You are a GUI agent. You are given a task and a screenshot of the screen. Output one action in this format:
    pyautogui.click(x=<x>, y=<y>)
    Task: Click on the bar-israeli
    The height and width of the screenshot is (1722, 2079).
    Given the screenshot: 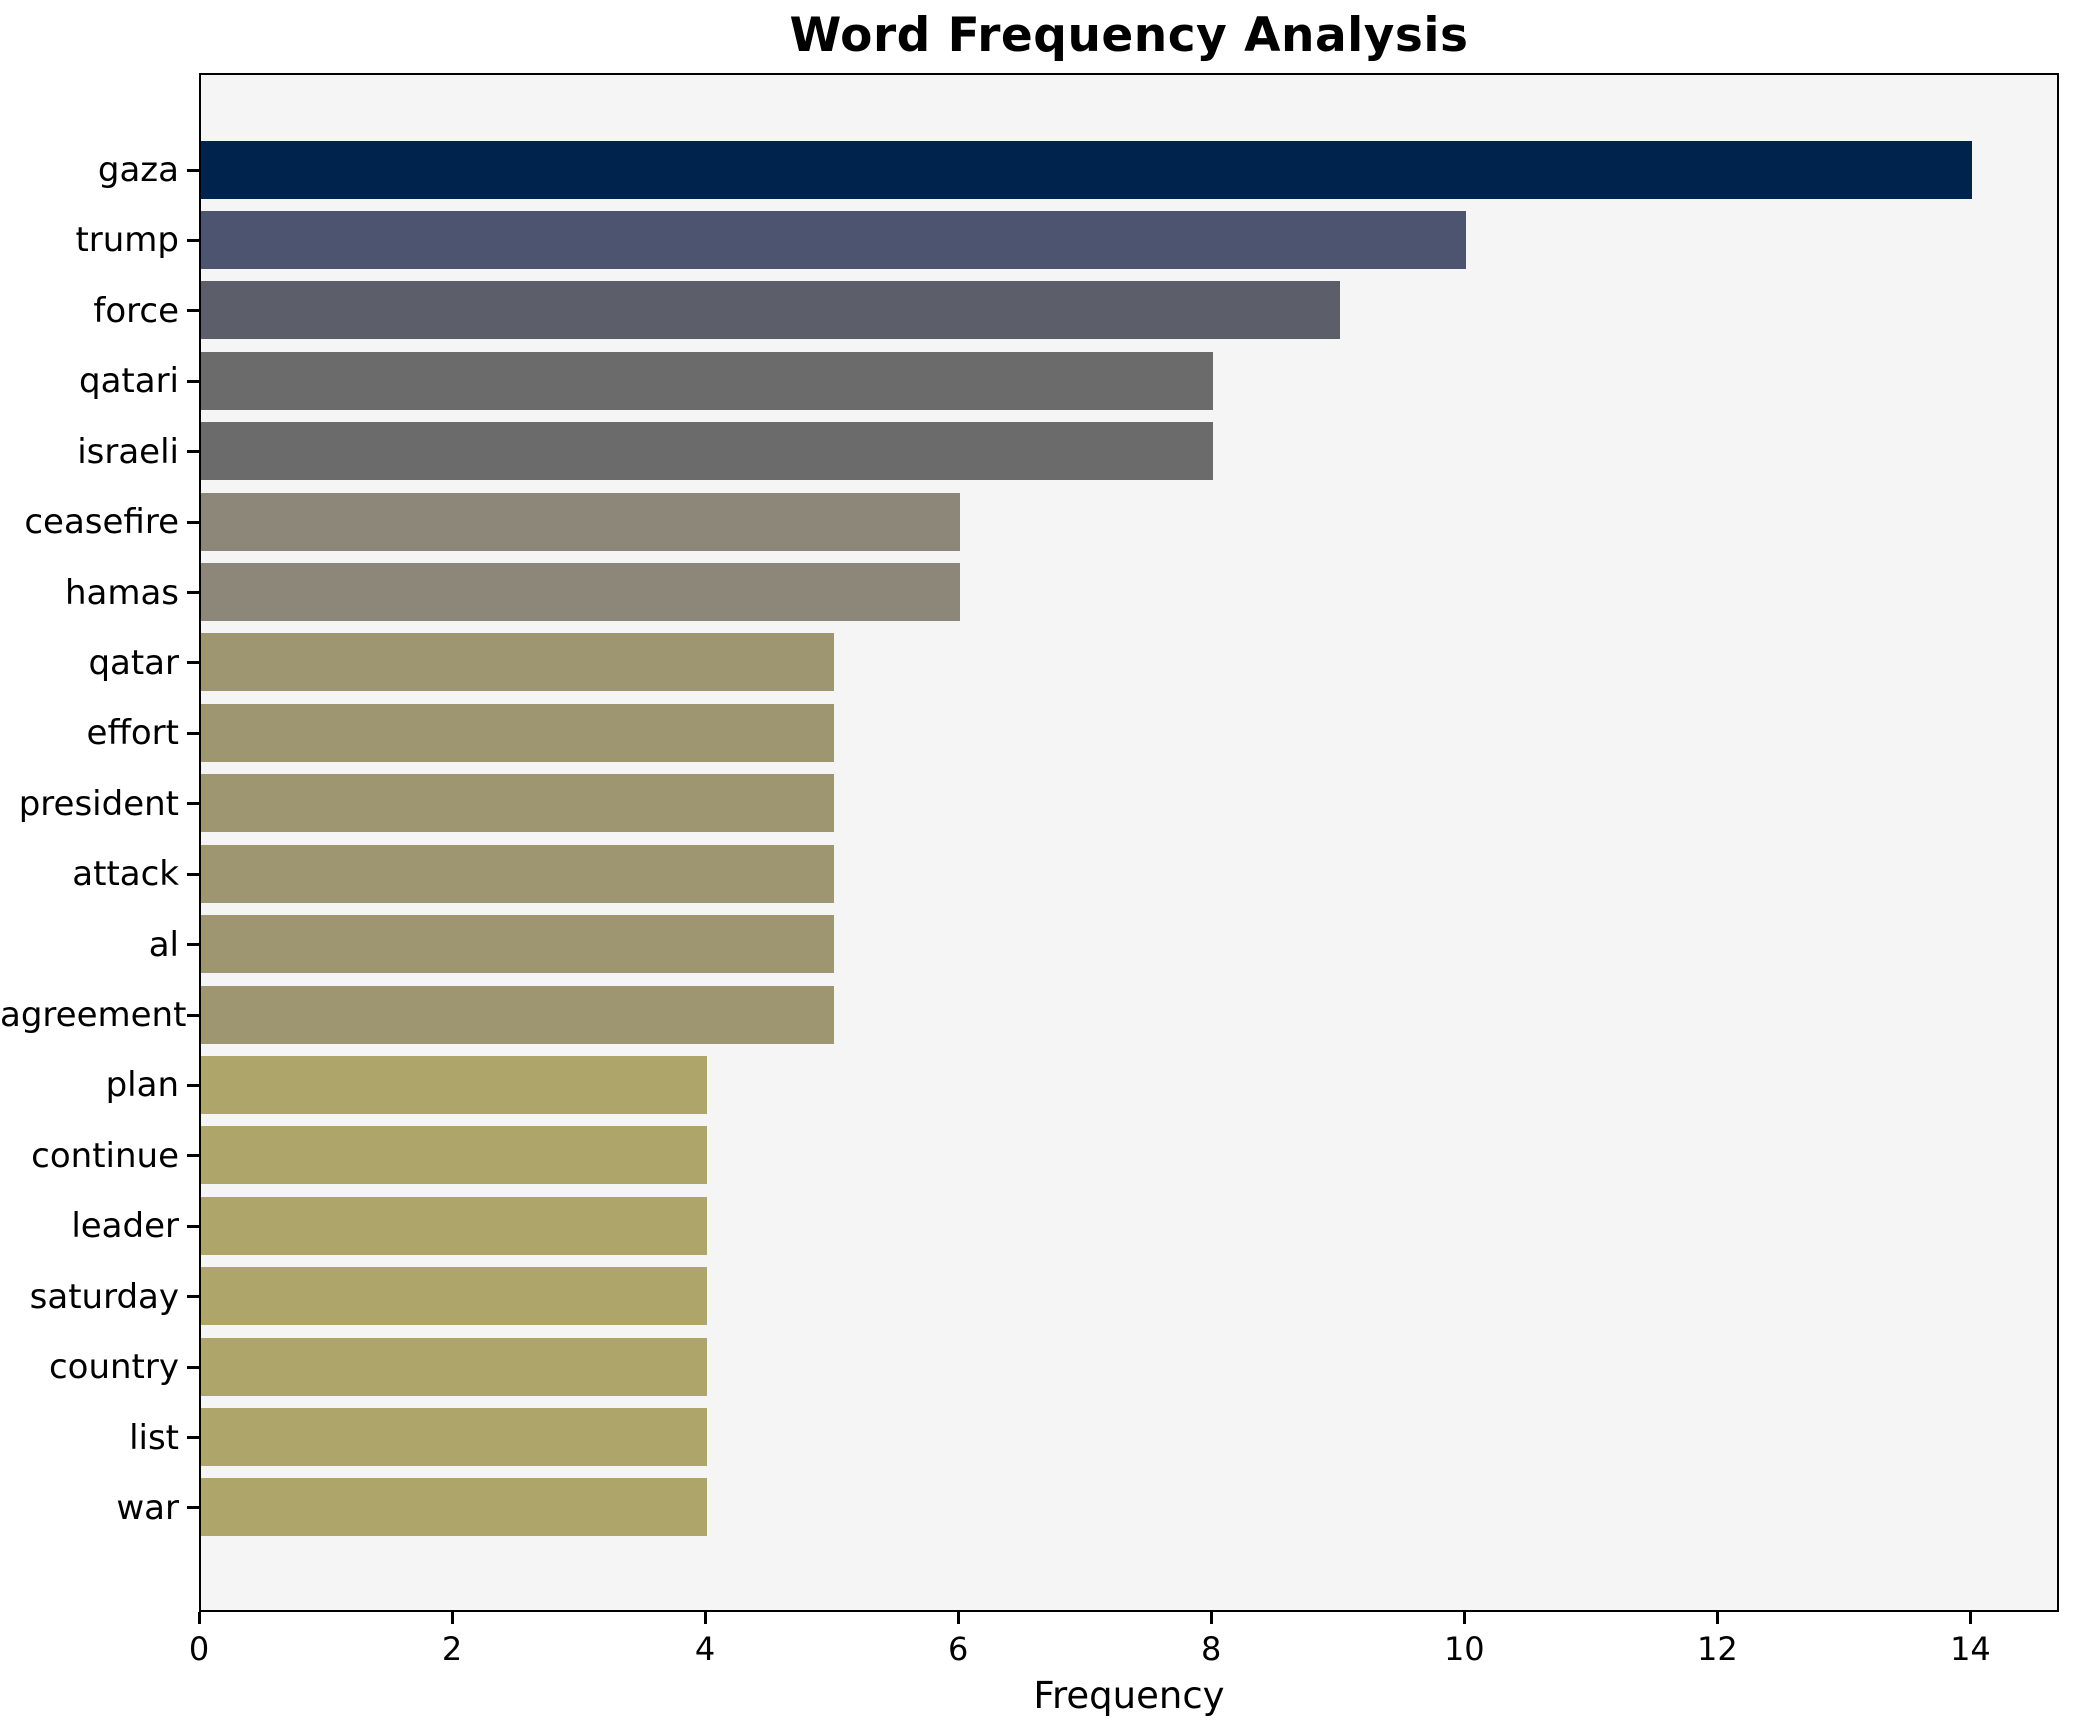 What is the action you would take?
    pyautogui.click(x=707, y=451)
    